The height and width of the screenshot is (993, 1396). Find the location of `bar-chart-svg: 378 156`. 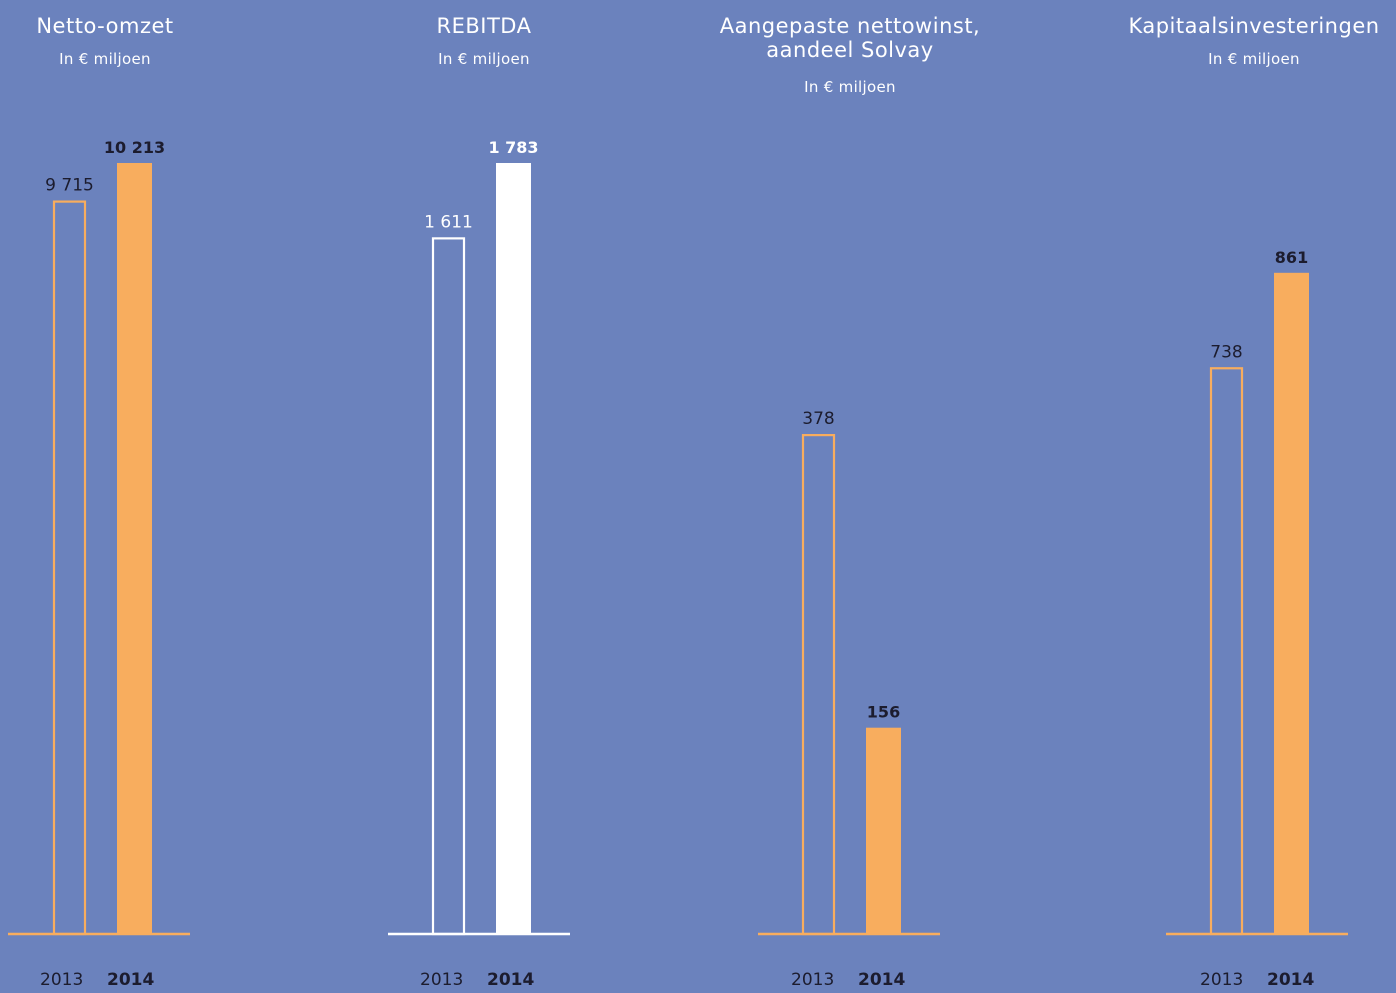

bar-chart-svg: 378 156 is located at coordinates (849, 672).